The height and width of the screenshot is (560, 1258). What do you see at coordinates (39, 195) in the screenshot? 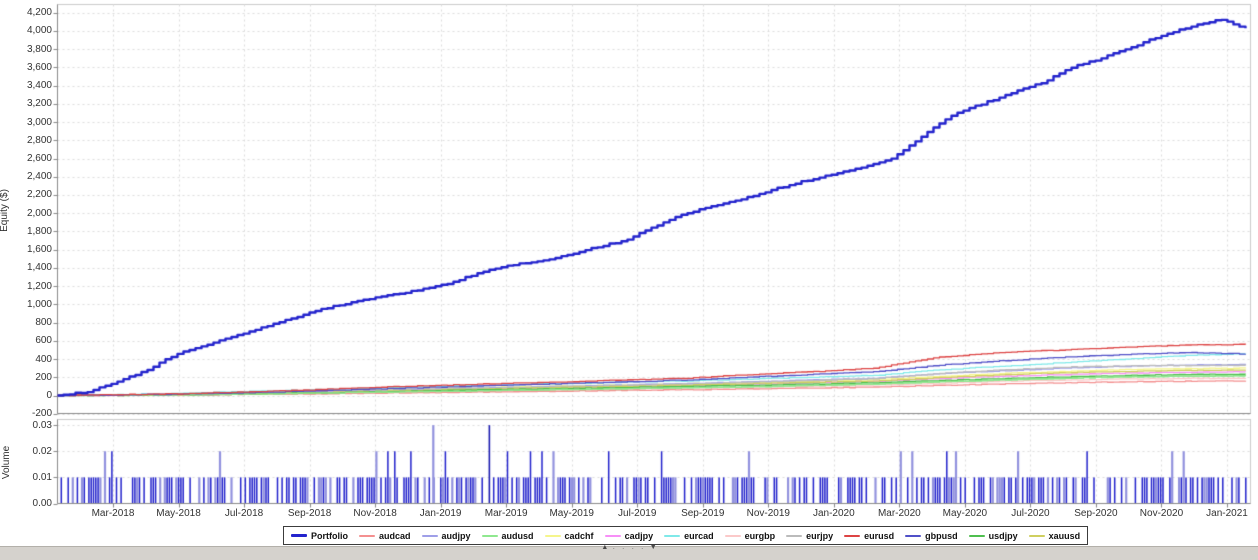
I see `equity-ytick-label: 2,200` at bounding box center [39, 195].